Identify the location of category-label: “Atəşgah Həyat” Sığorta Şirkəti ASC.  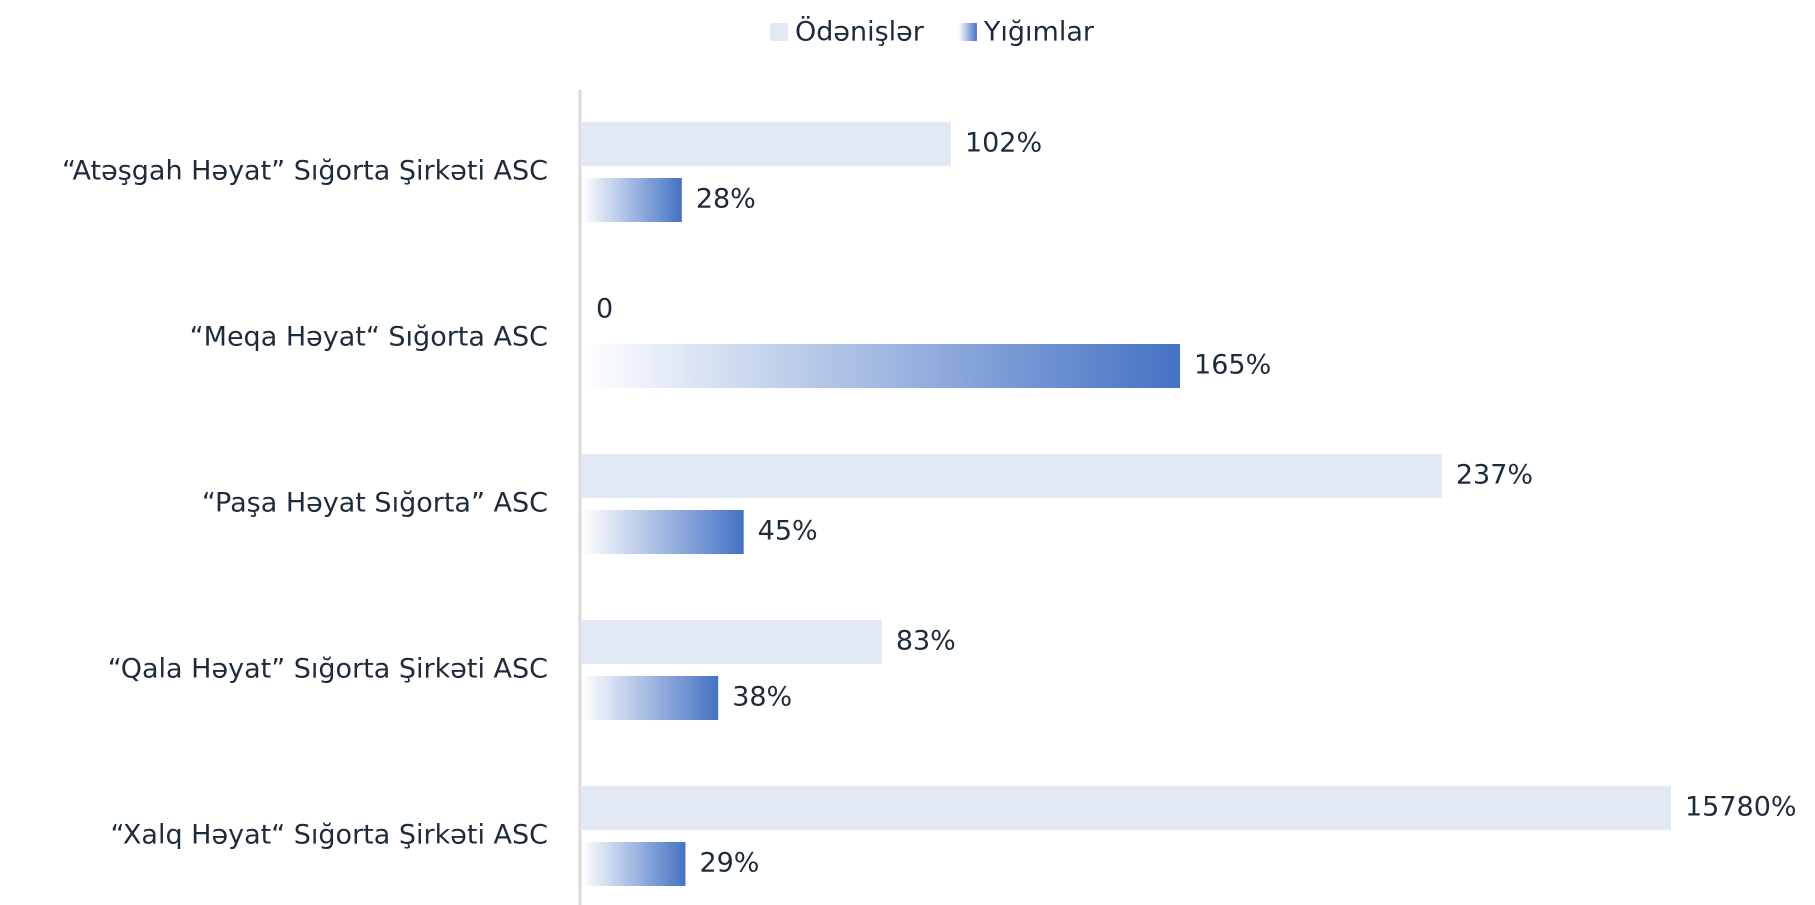
(305, 171).